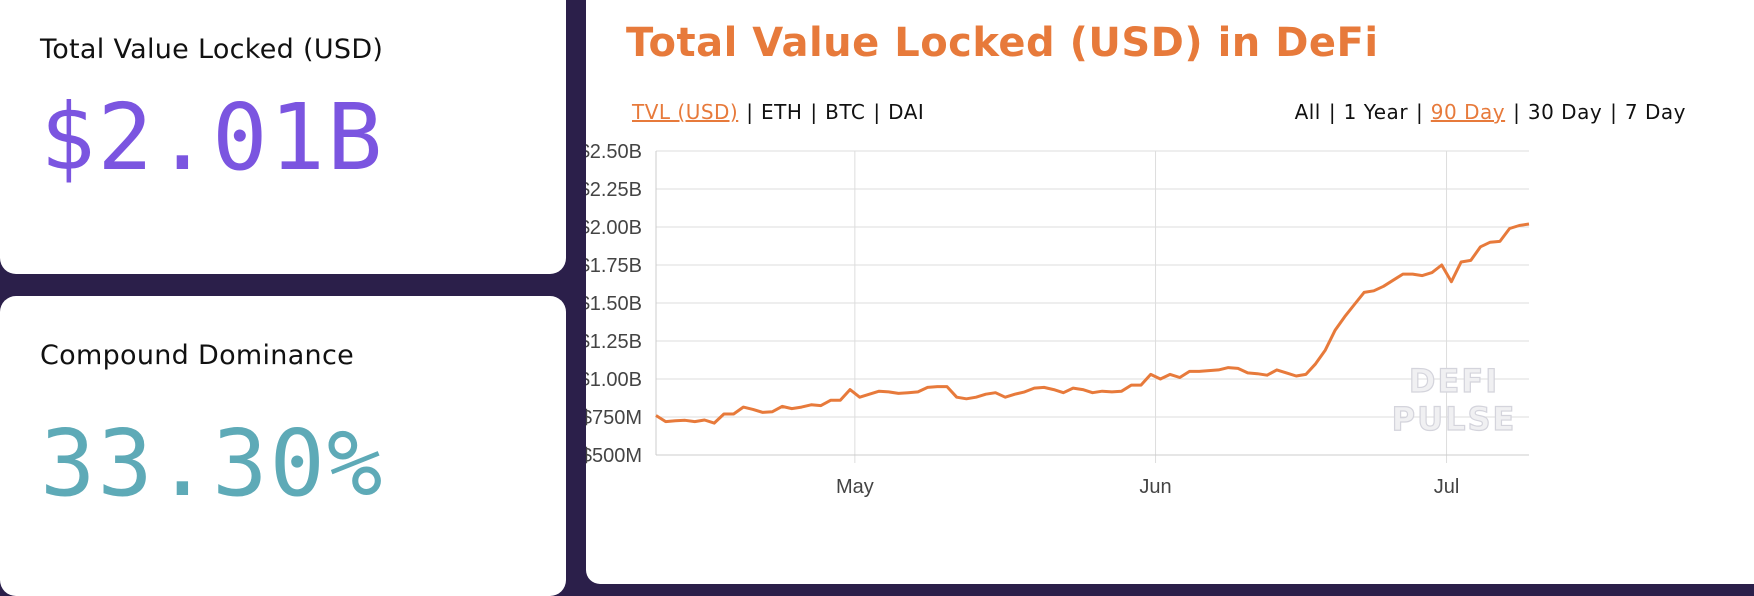 The width and height of the screenshot is (1754, 596). Describe the element at coordinates (1447, 487) in the screenshot. I see `x-tick-label: Jul` at that location.